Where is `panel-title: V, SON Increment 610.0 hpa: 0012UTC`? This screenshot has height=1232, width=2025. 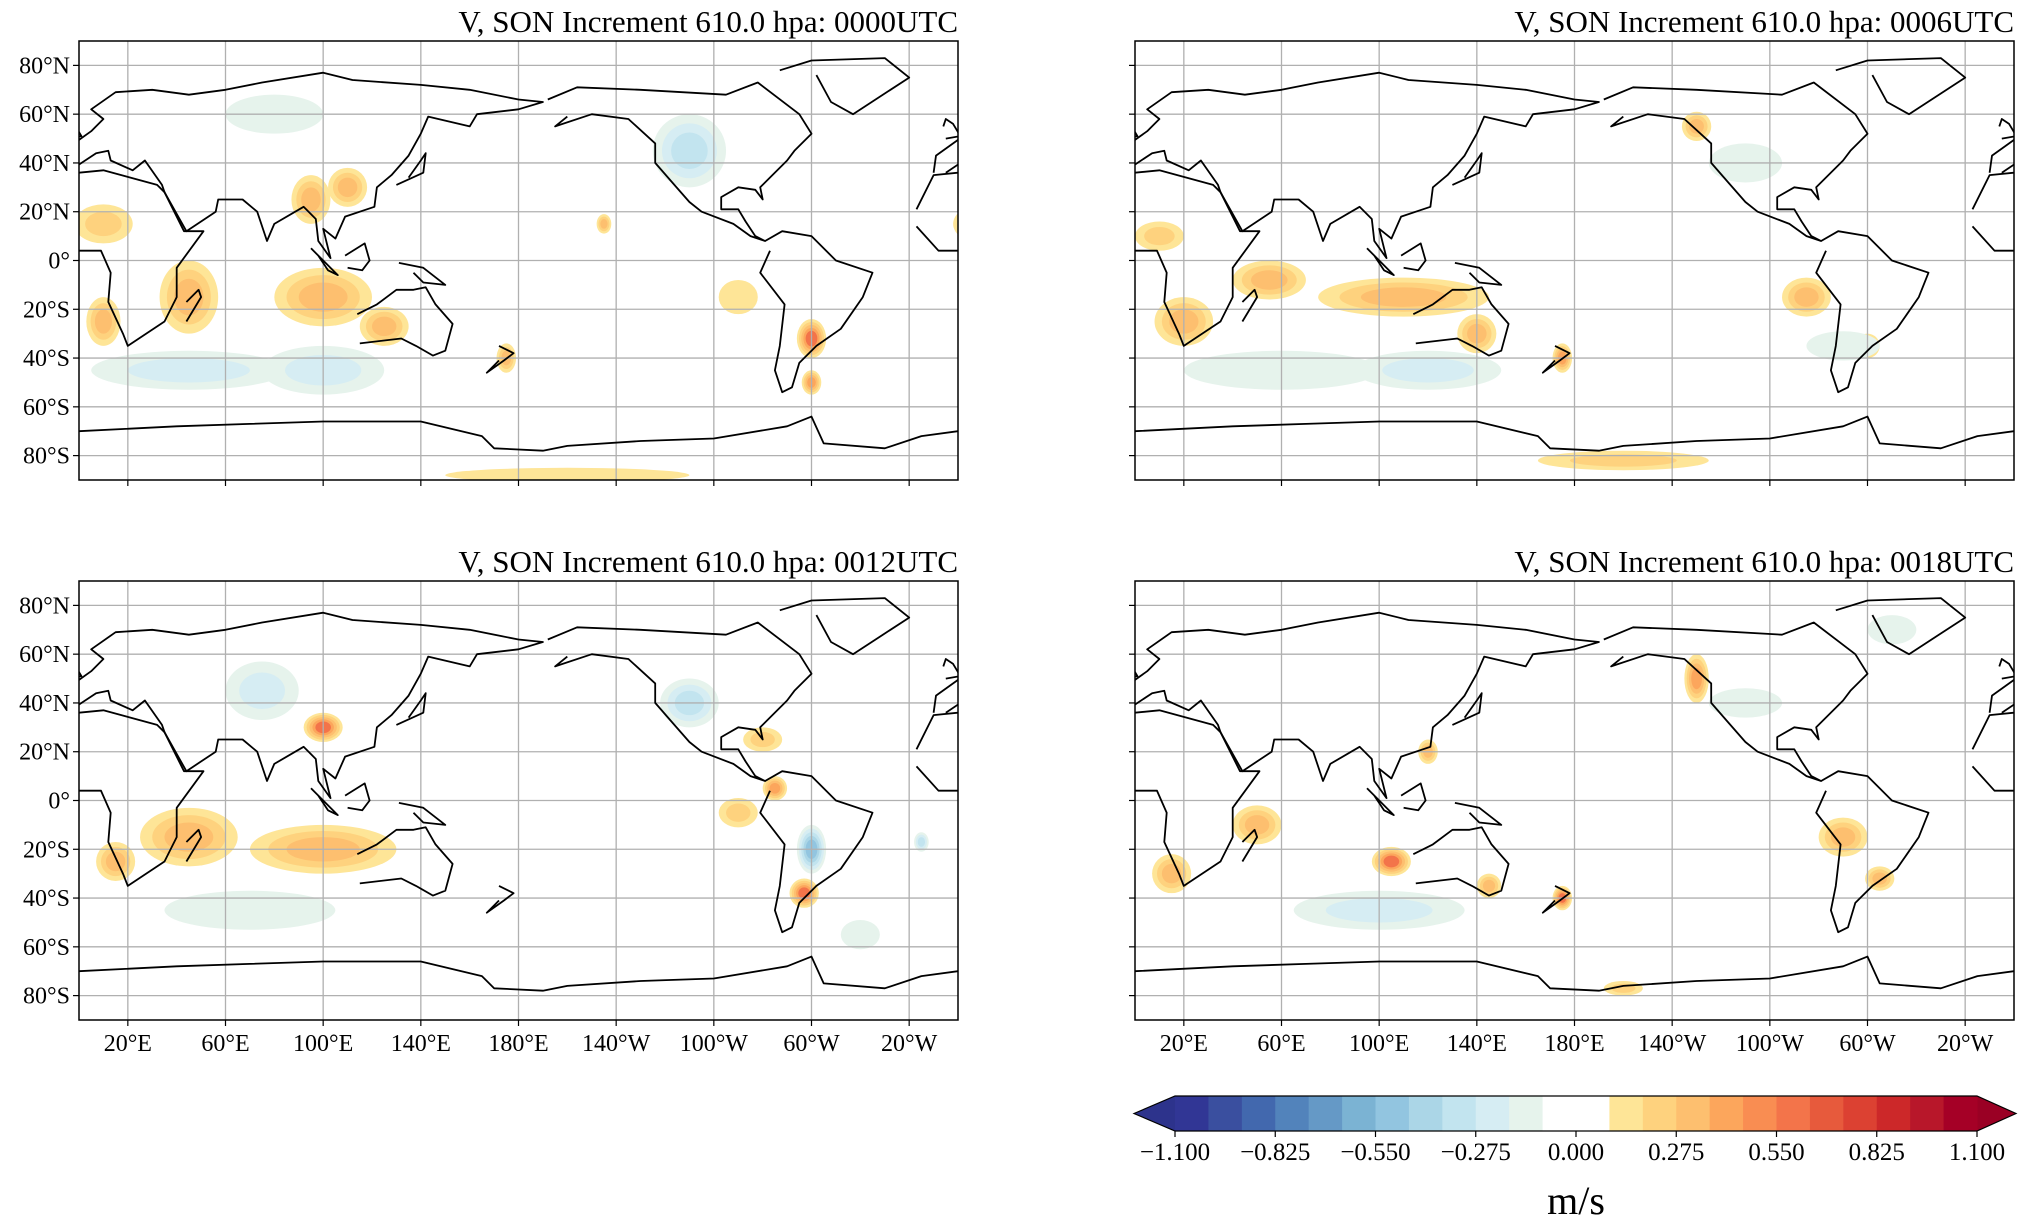 panel-title: V, SON Increment 610.0 hpa: 0012UTC is located at coordinates (708, 561).